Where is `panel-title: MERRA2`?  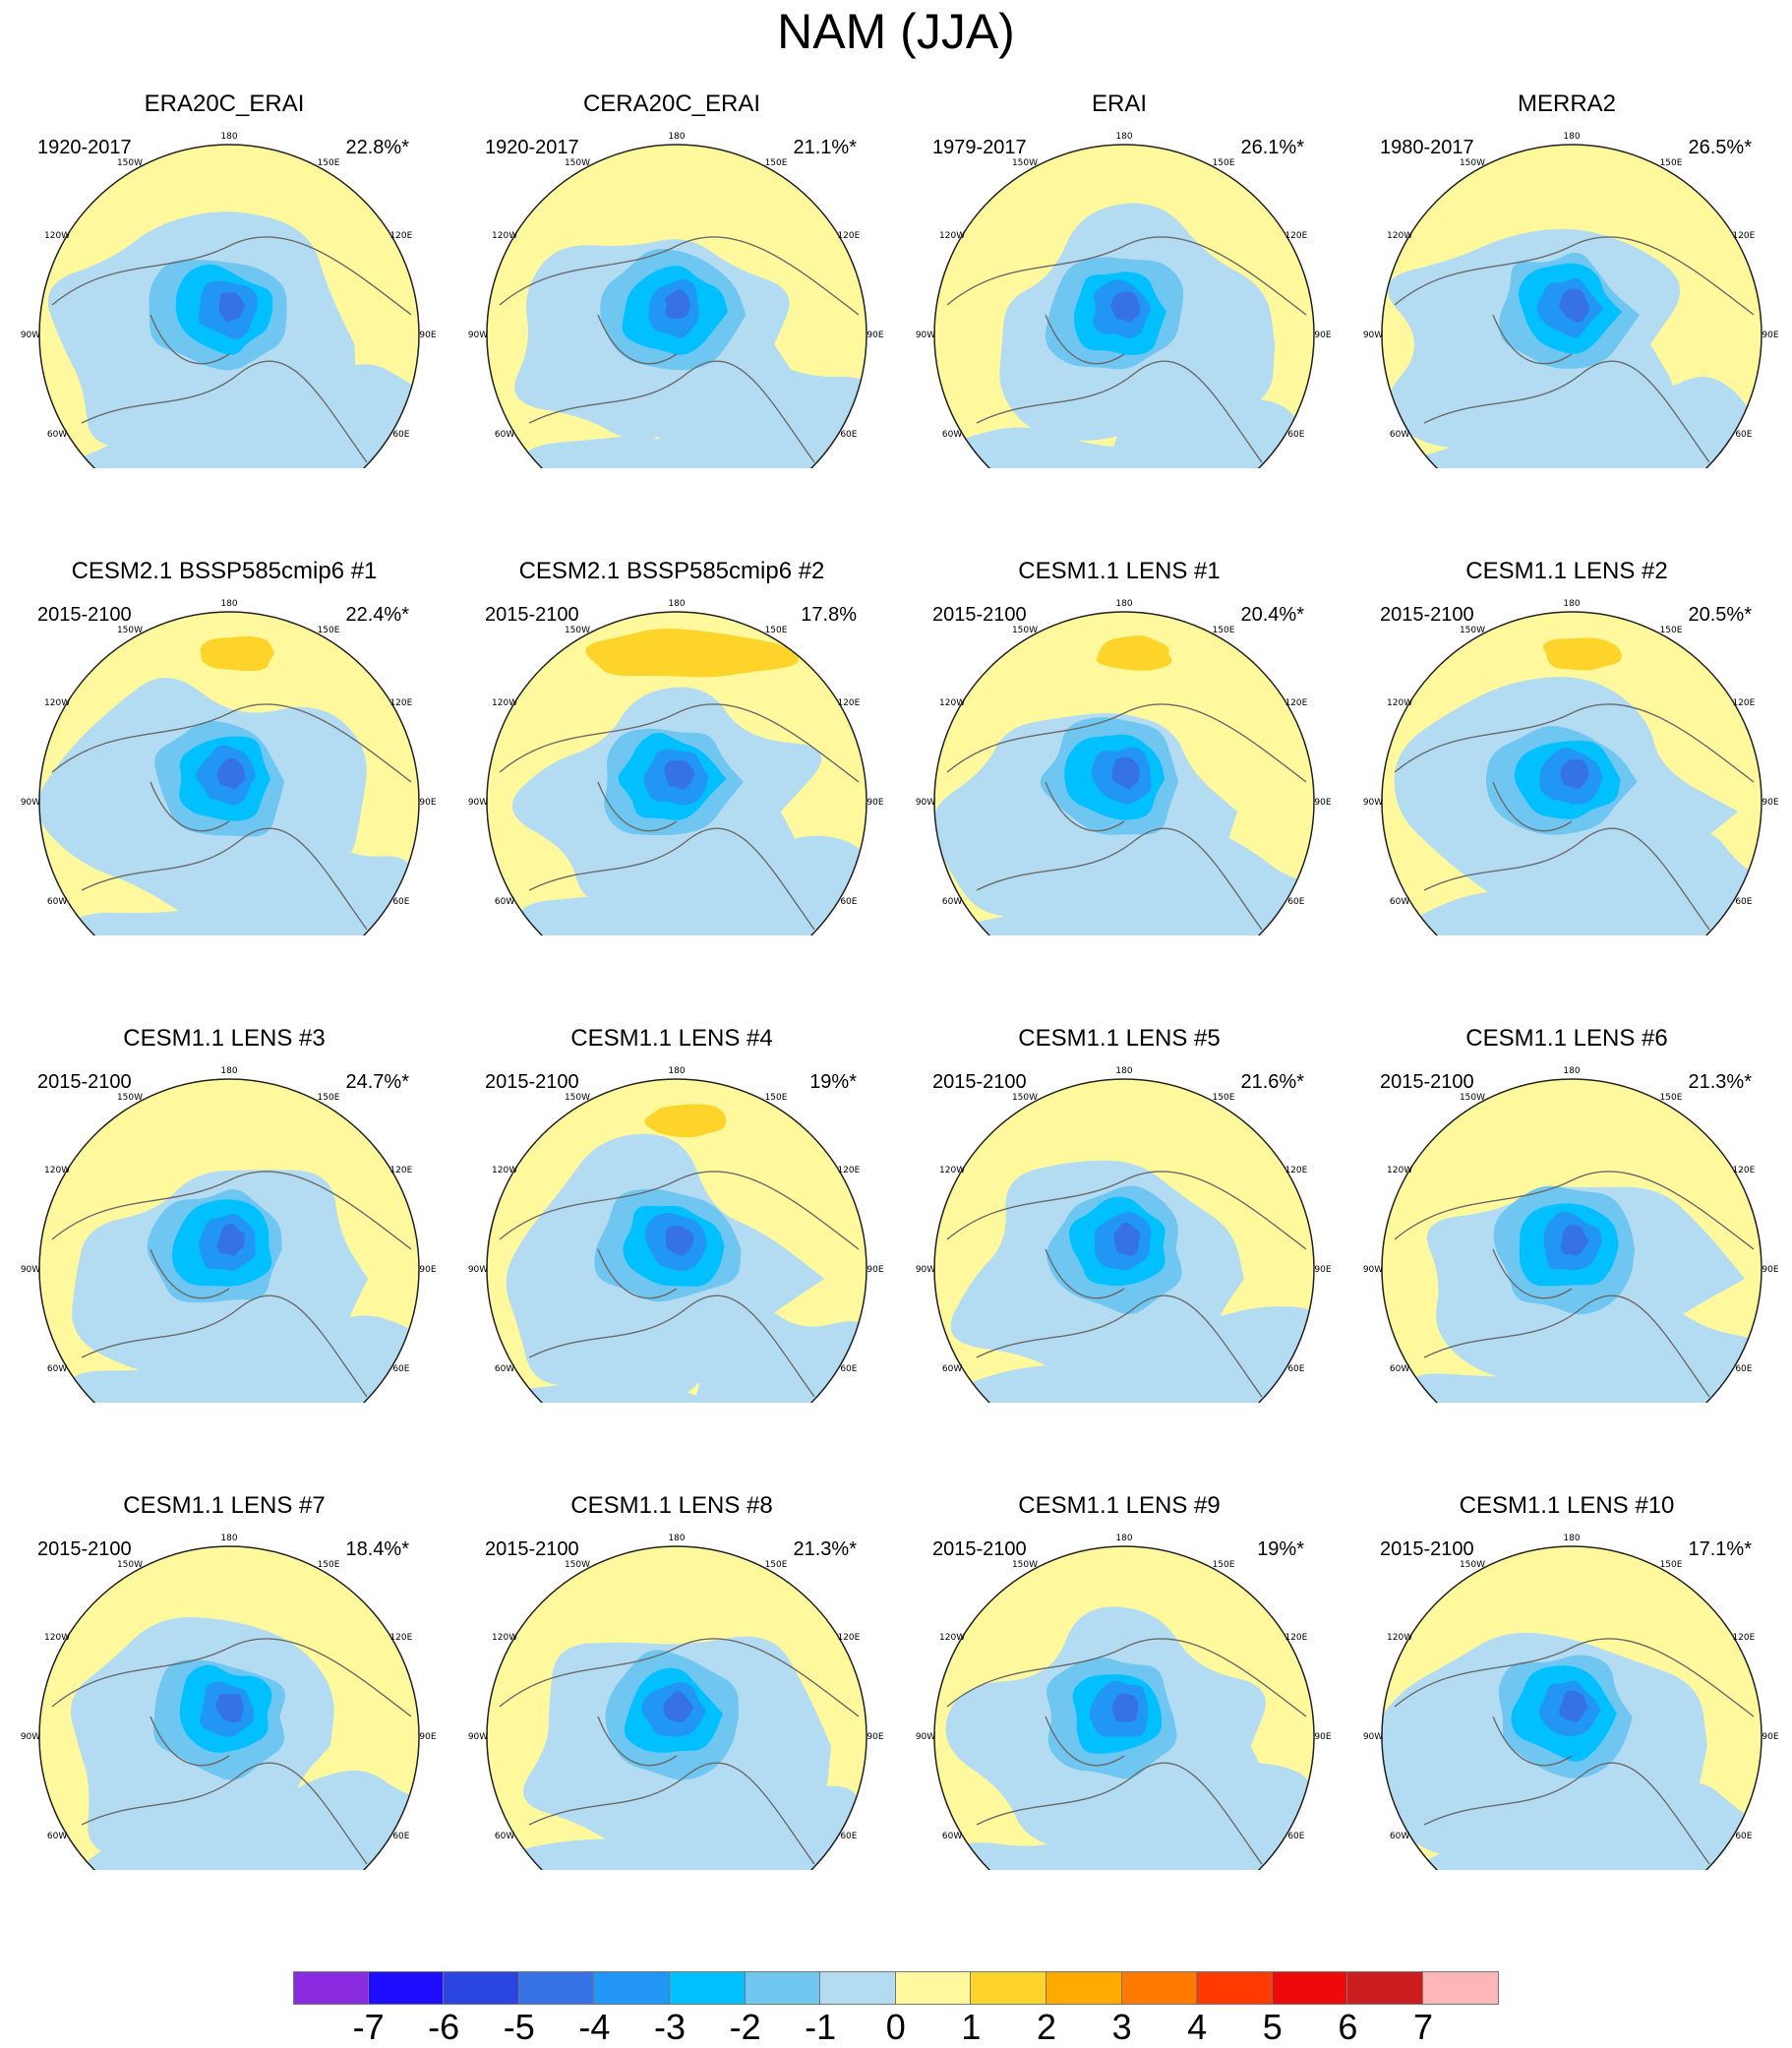 panel-title: MERRA2 is located at coordinates (1567, 103).